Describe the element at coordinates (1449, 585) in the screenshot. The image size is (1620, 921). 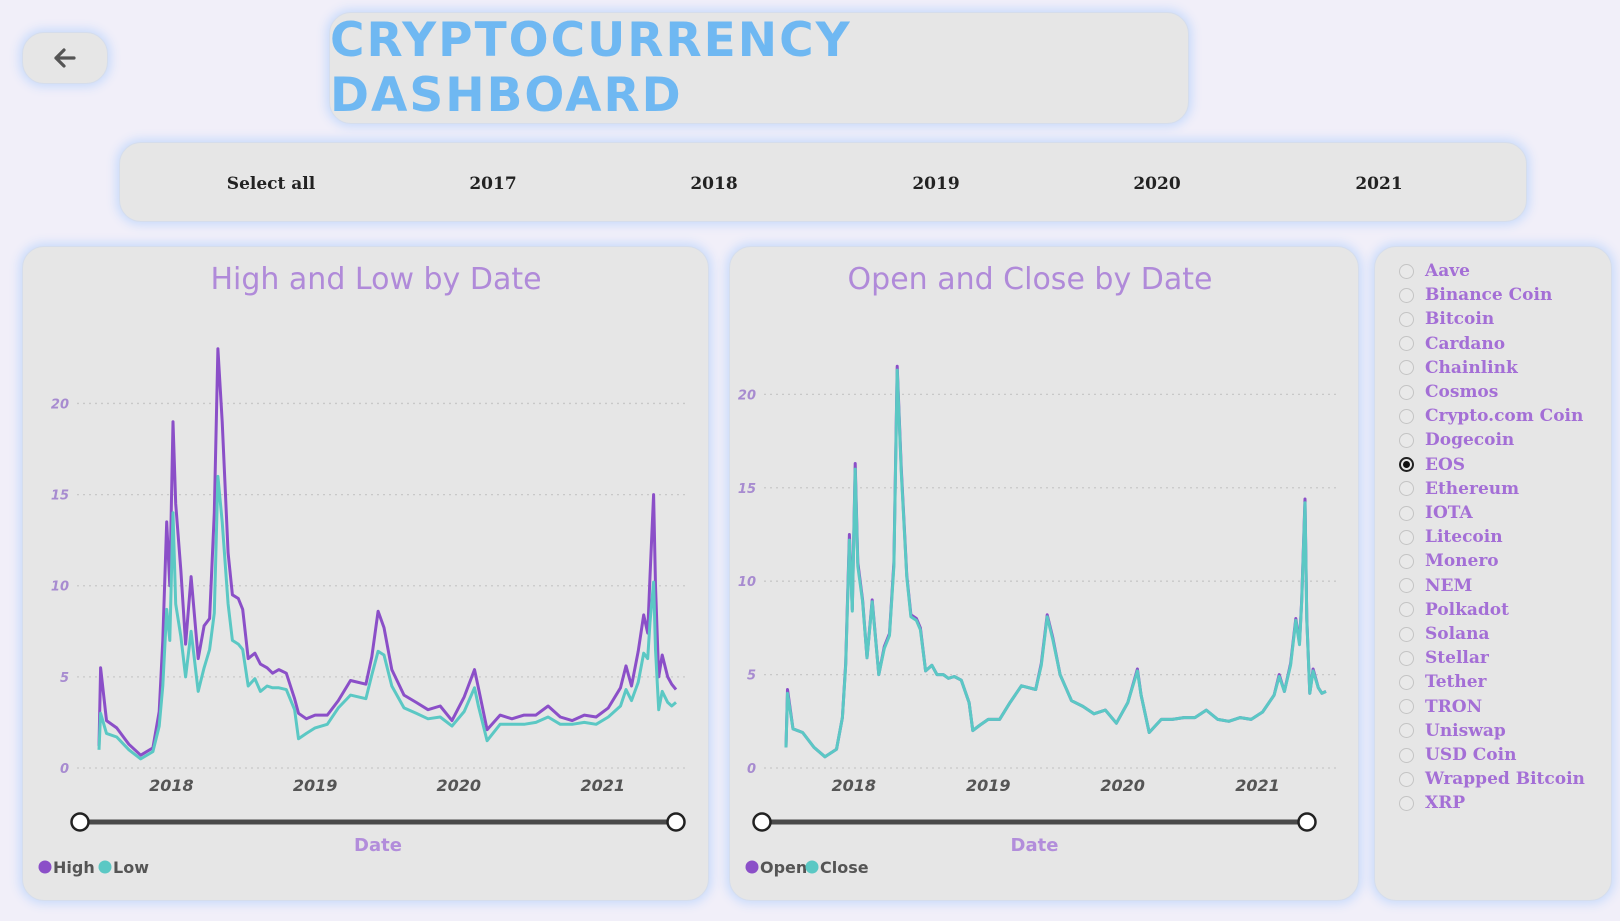
I see `coin-label: NEM` at that location.